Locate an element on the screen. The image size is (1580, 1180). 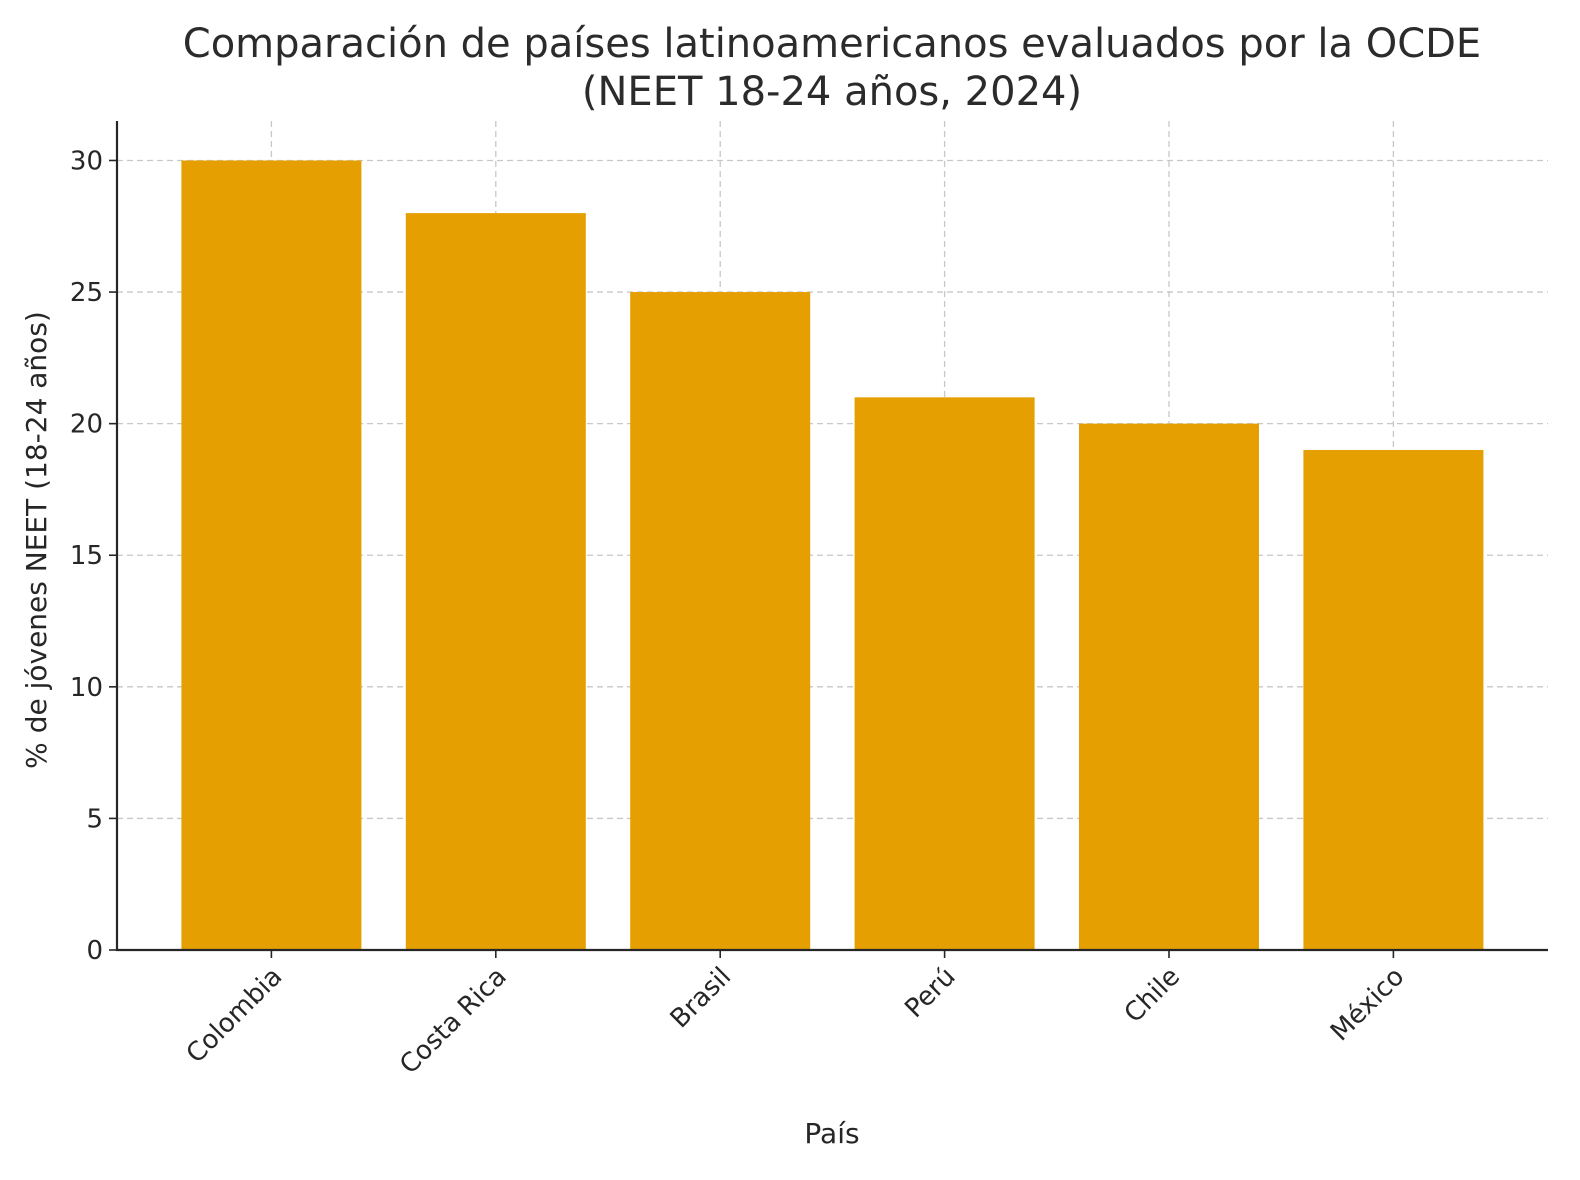
y-tick-label: 30 is located at coordinates (86, 161).